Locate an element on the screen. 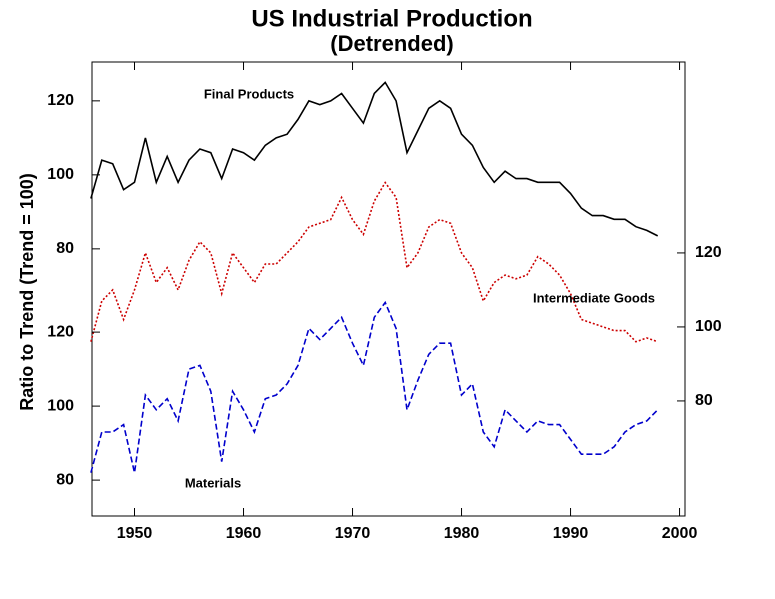 The image size is (775, 599). x-tick-label: 2000 is located at coordinates (680, 533).